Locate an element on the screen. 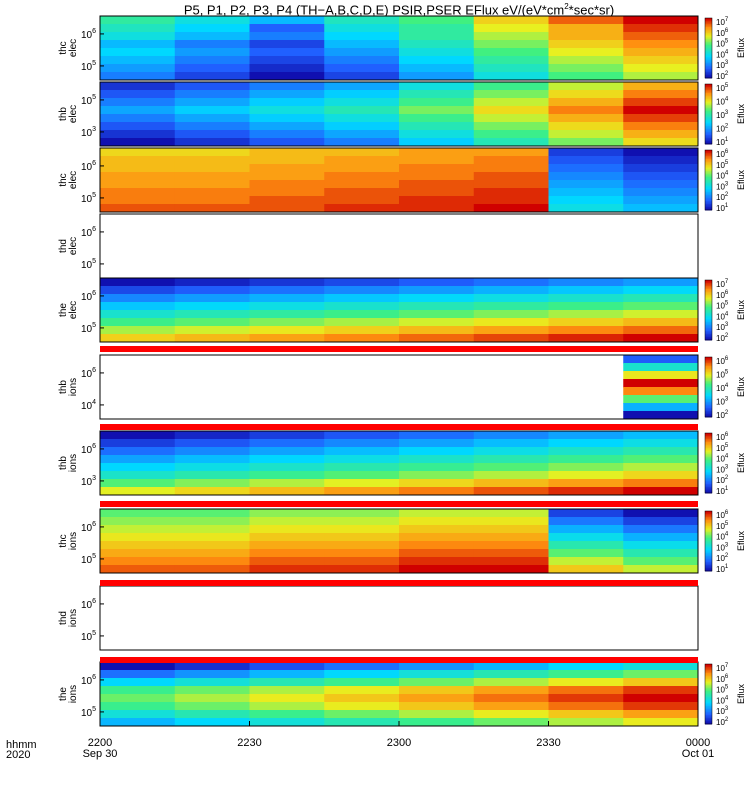 This screenshot has height=800, width=750. panel-frame is located at coordinates (399, 463).